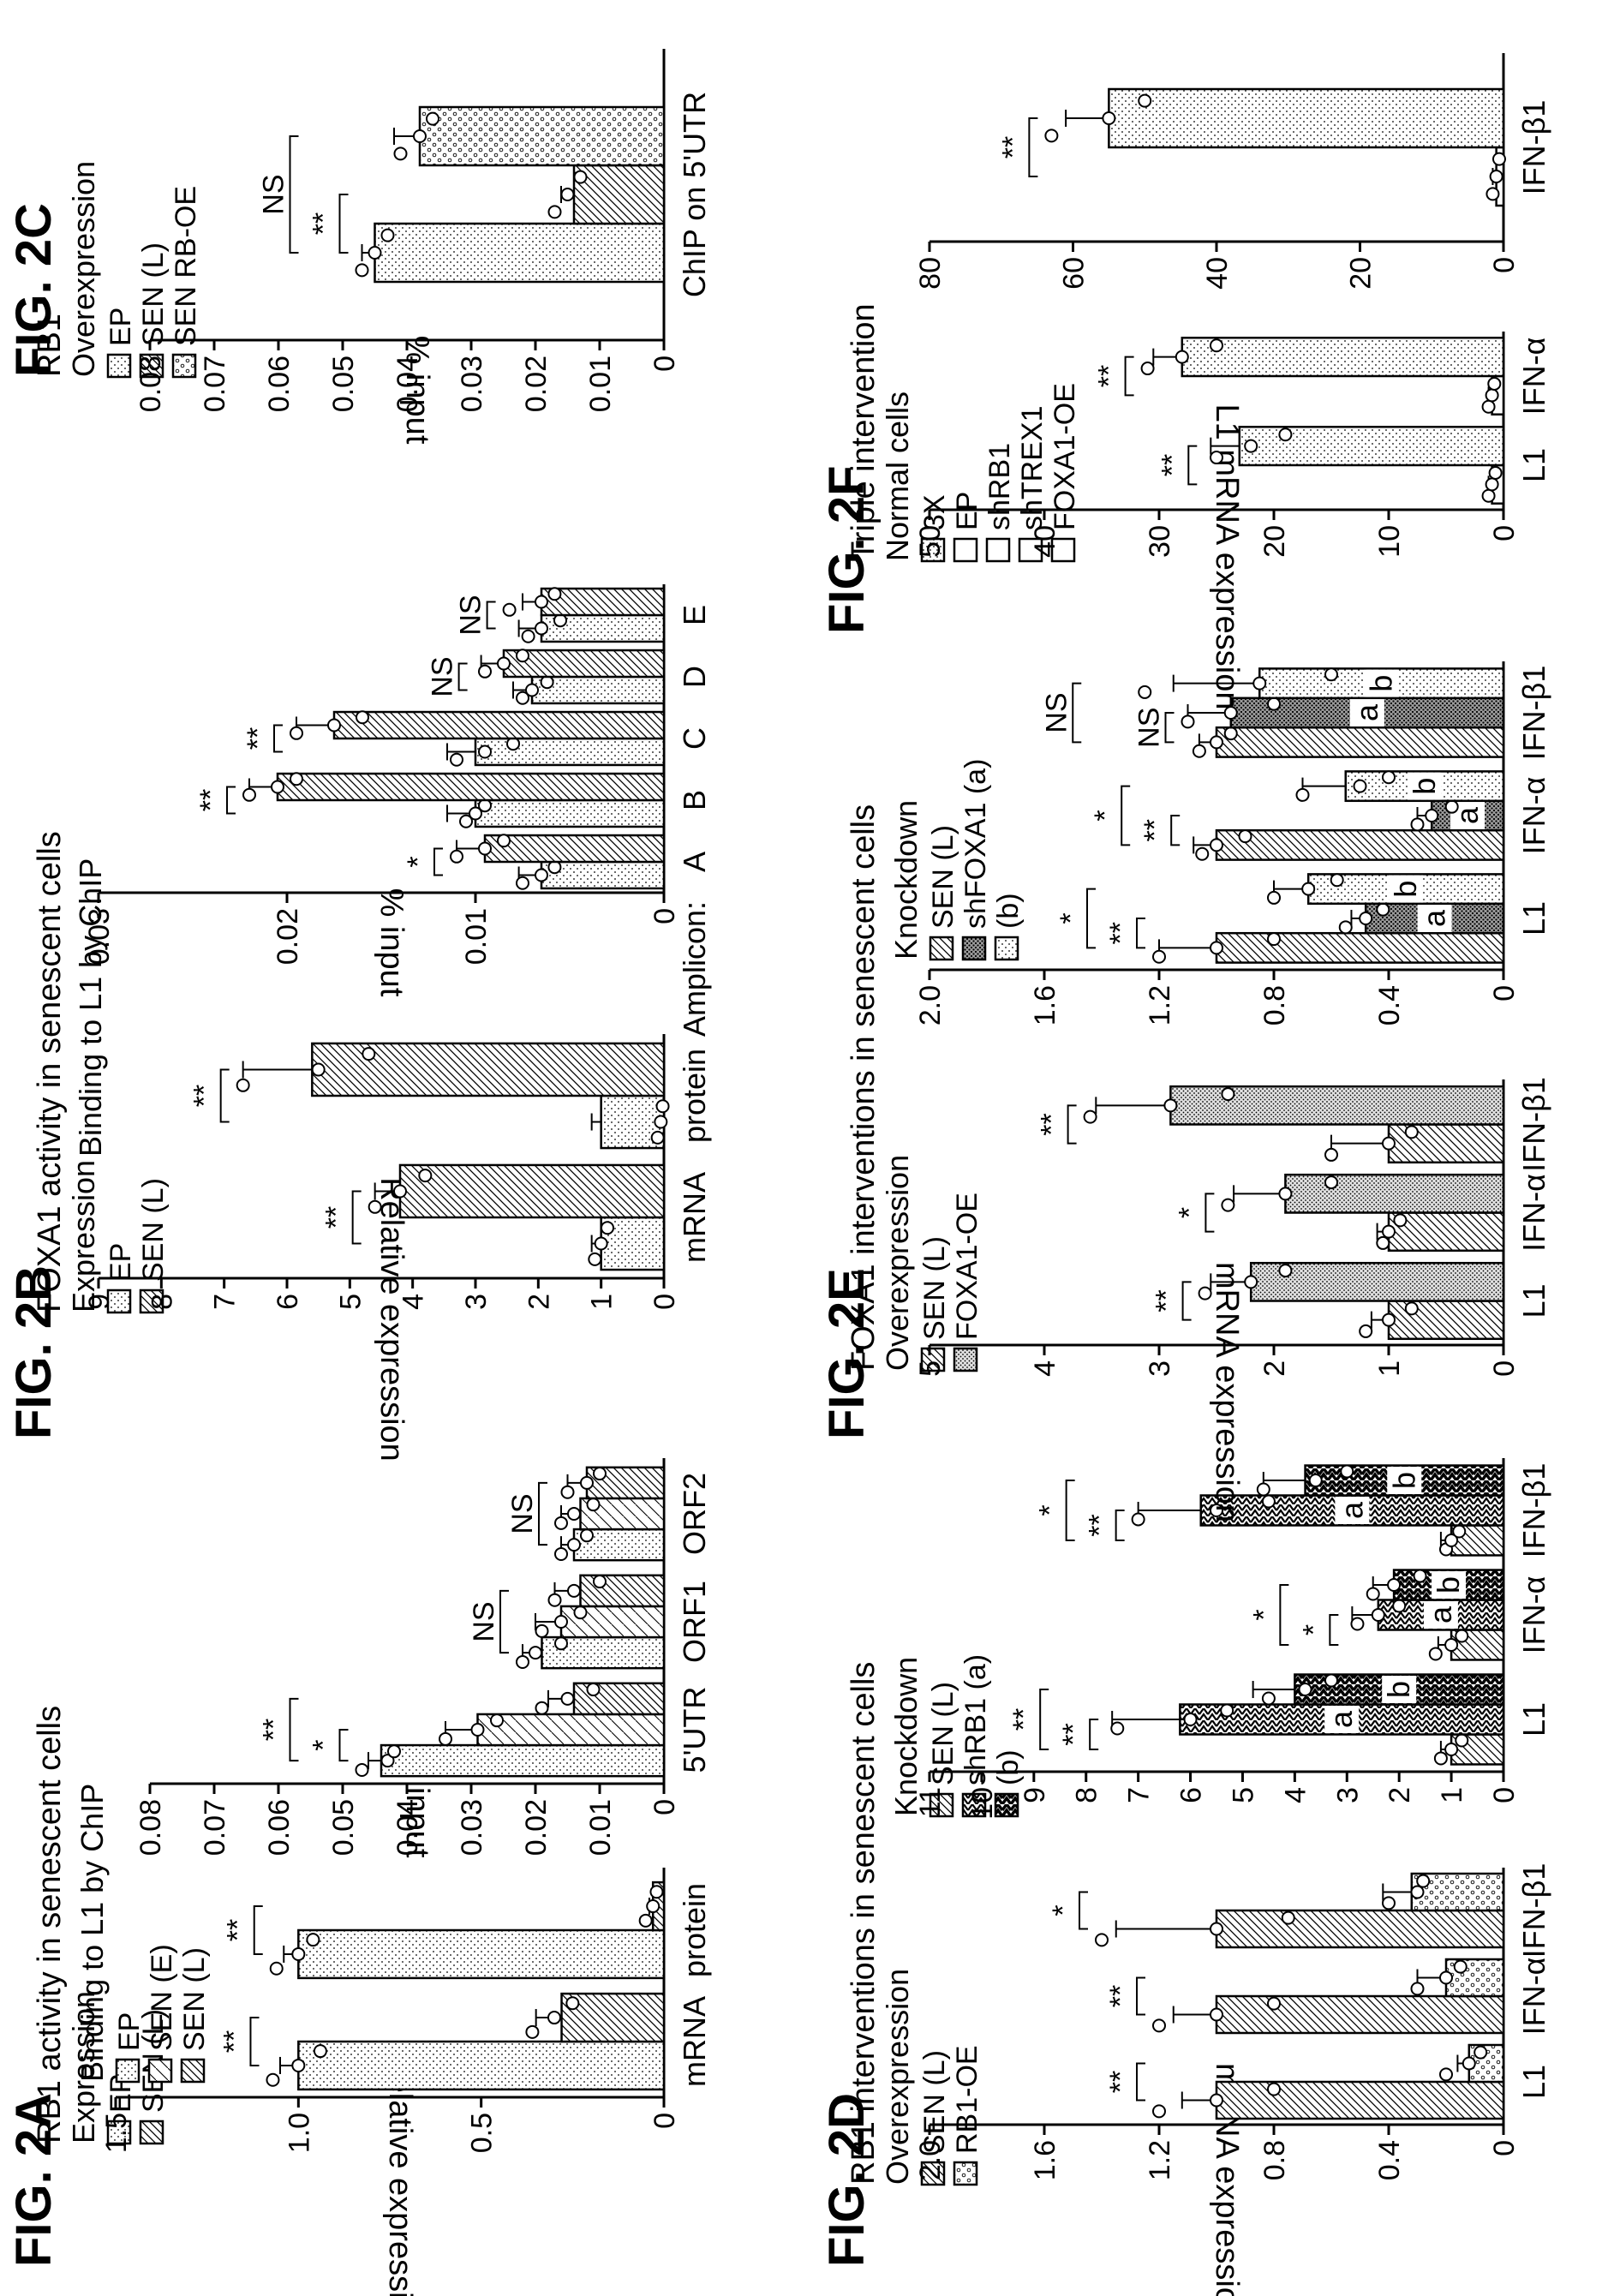 The height and width of the screenshot is (2296, 1608). I want to click on y-tick-label: 1, so click(602, 1302).